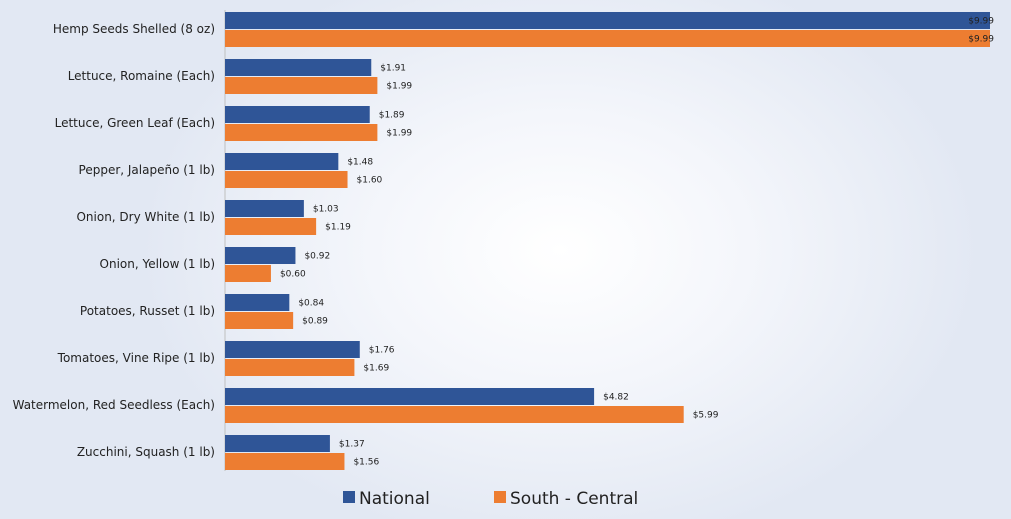 This screenshot has width=1011, height=519. I want to click on data-label: $5.99, so click(706, 416).